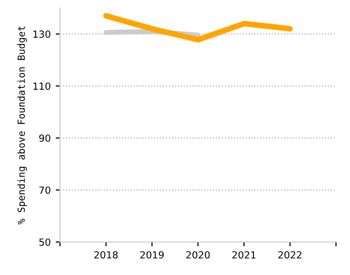 This screenshot has width=350, height=275. What do you see at coordinates (41, 34) in the screenshot?
I see `y-tick-label: 130` at bounding box center [41, 34].